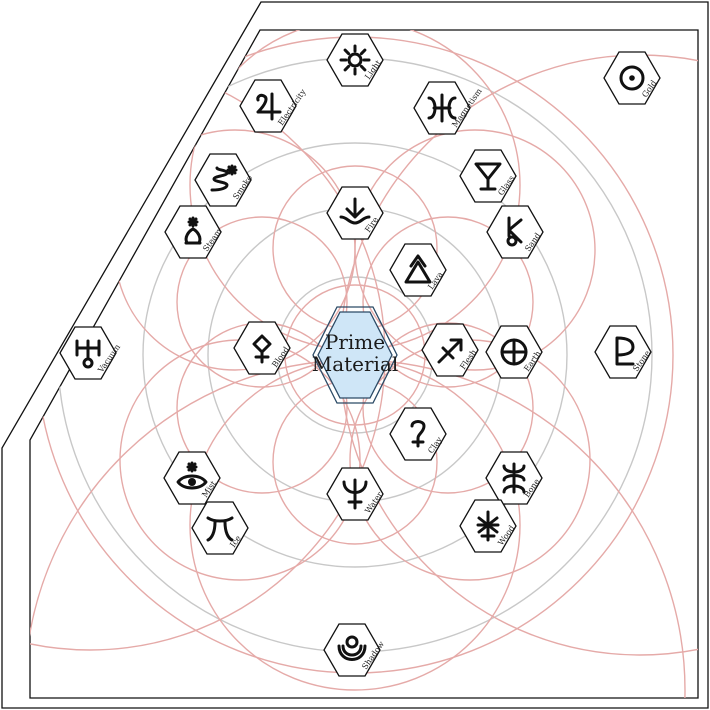  What do you see at coordinates (514, 352) in the screenshot?
I see `circled-cross-icon` at bounding box center [514, 352].